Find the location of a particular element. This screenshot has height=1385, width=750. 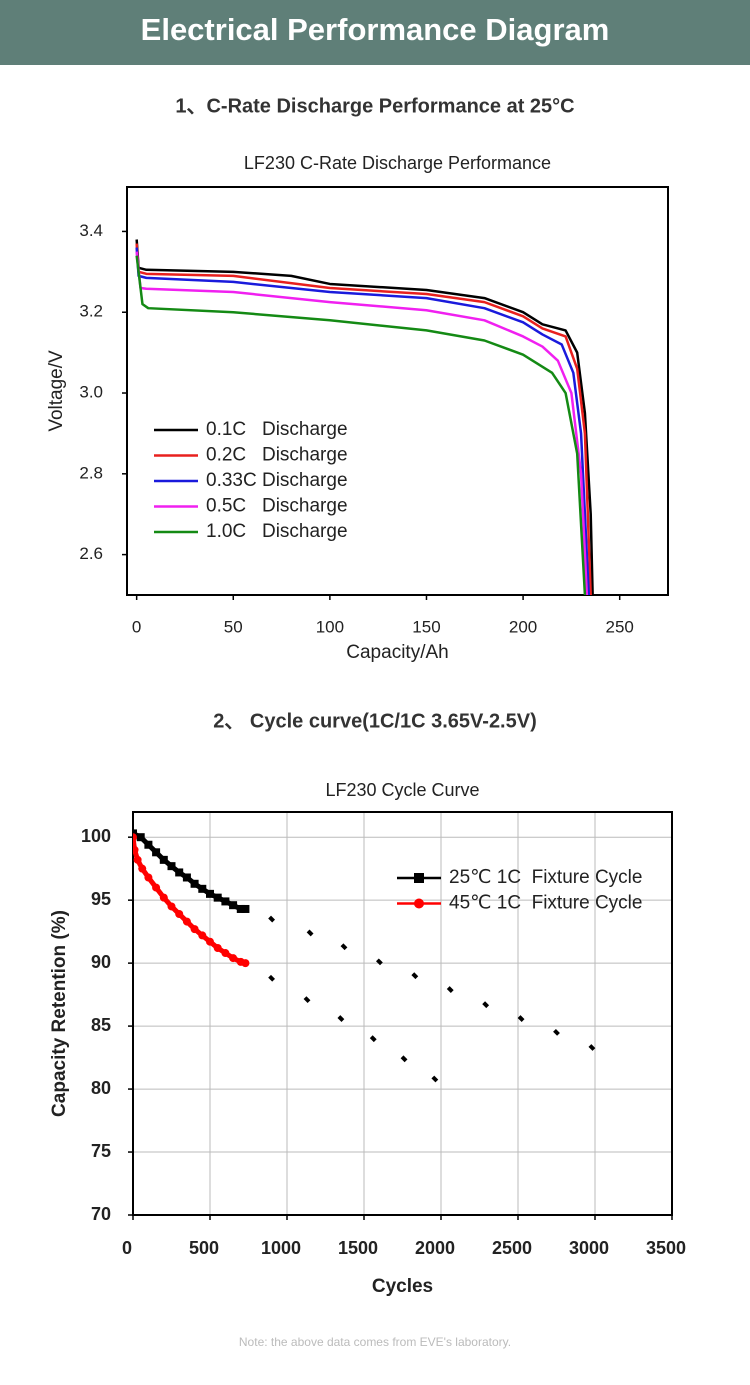

x-tick-label: 3000 is located at coordinates (589, 1248).